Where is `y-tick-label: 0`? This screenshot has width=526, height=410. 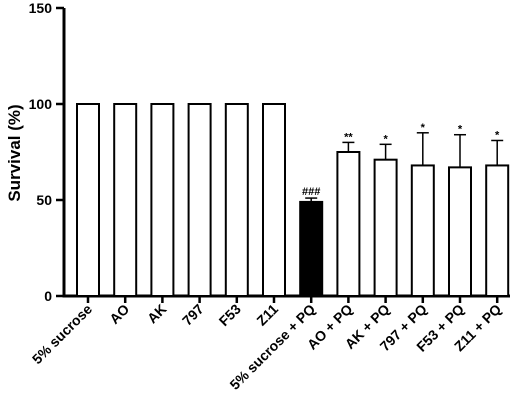 y-tick-label: 0 is located at coordinates (48, 296).